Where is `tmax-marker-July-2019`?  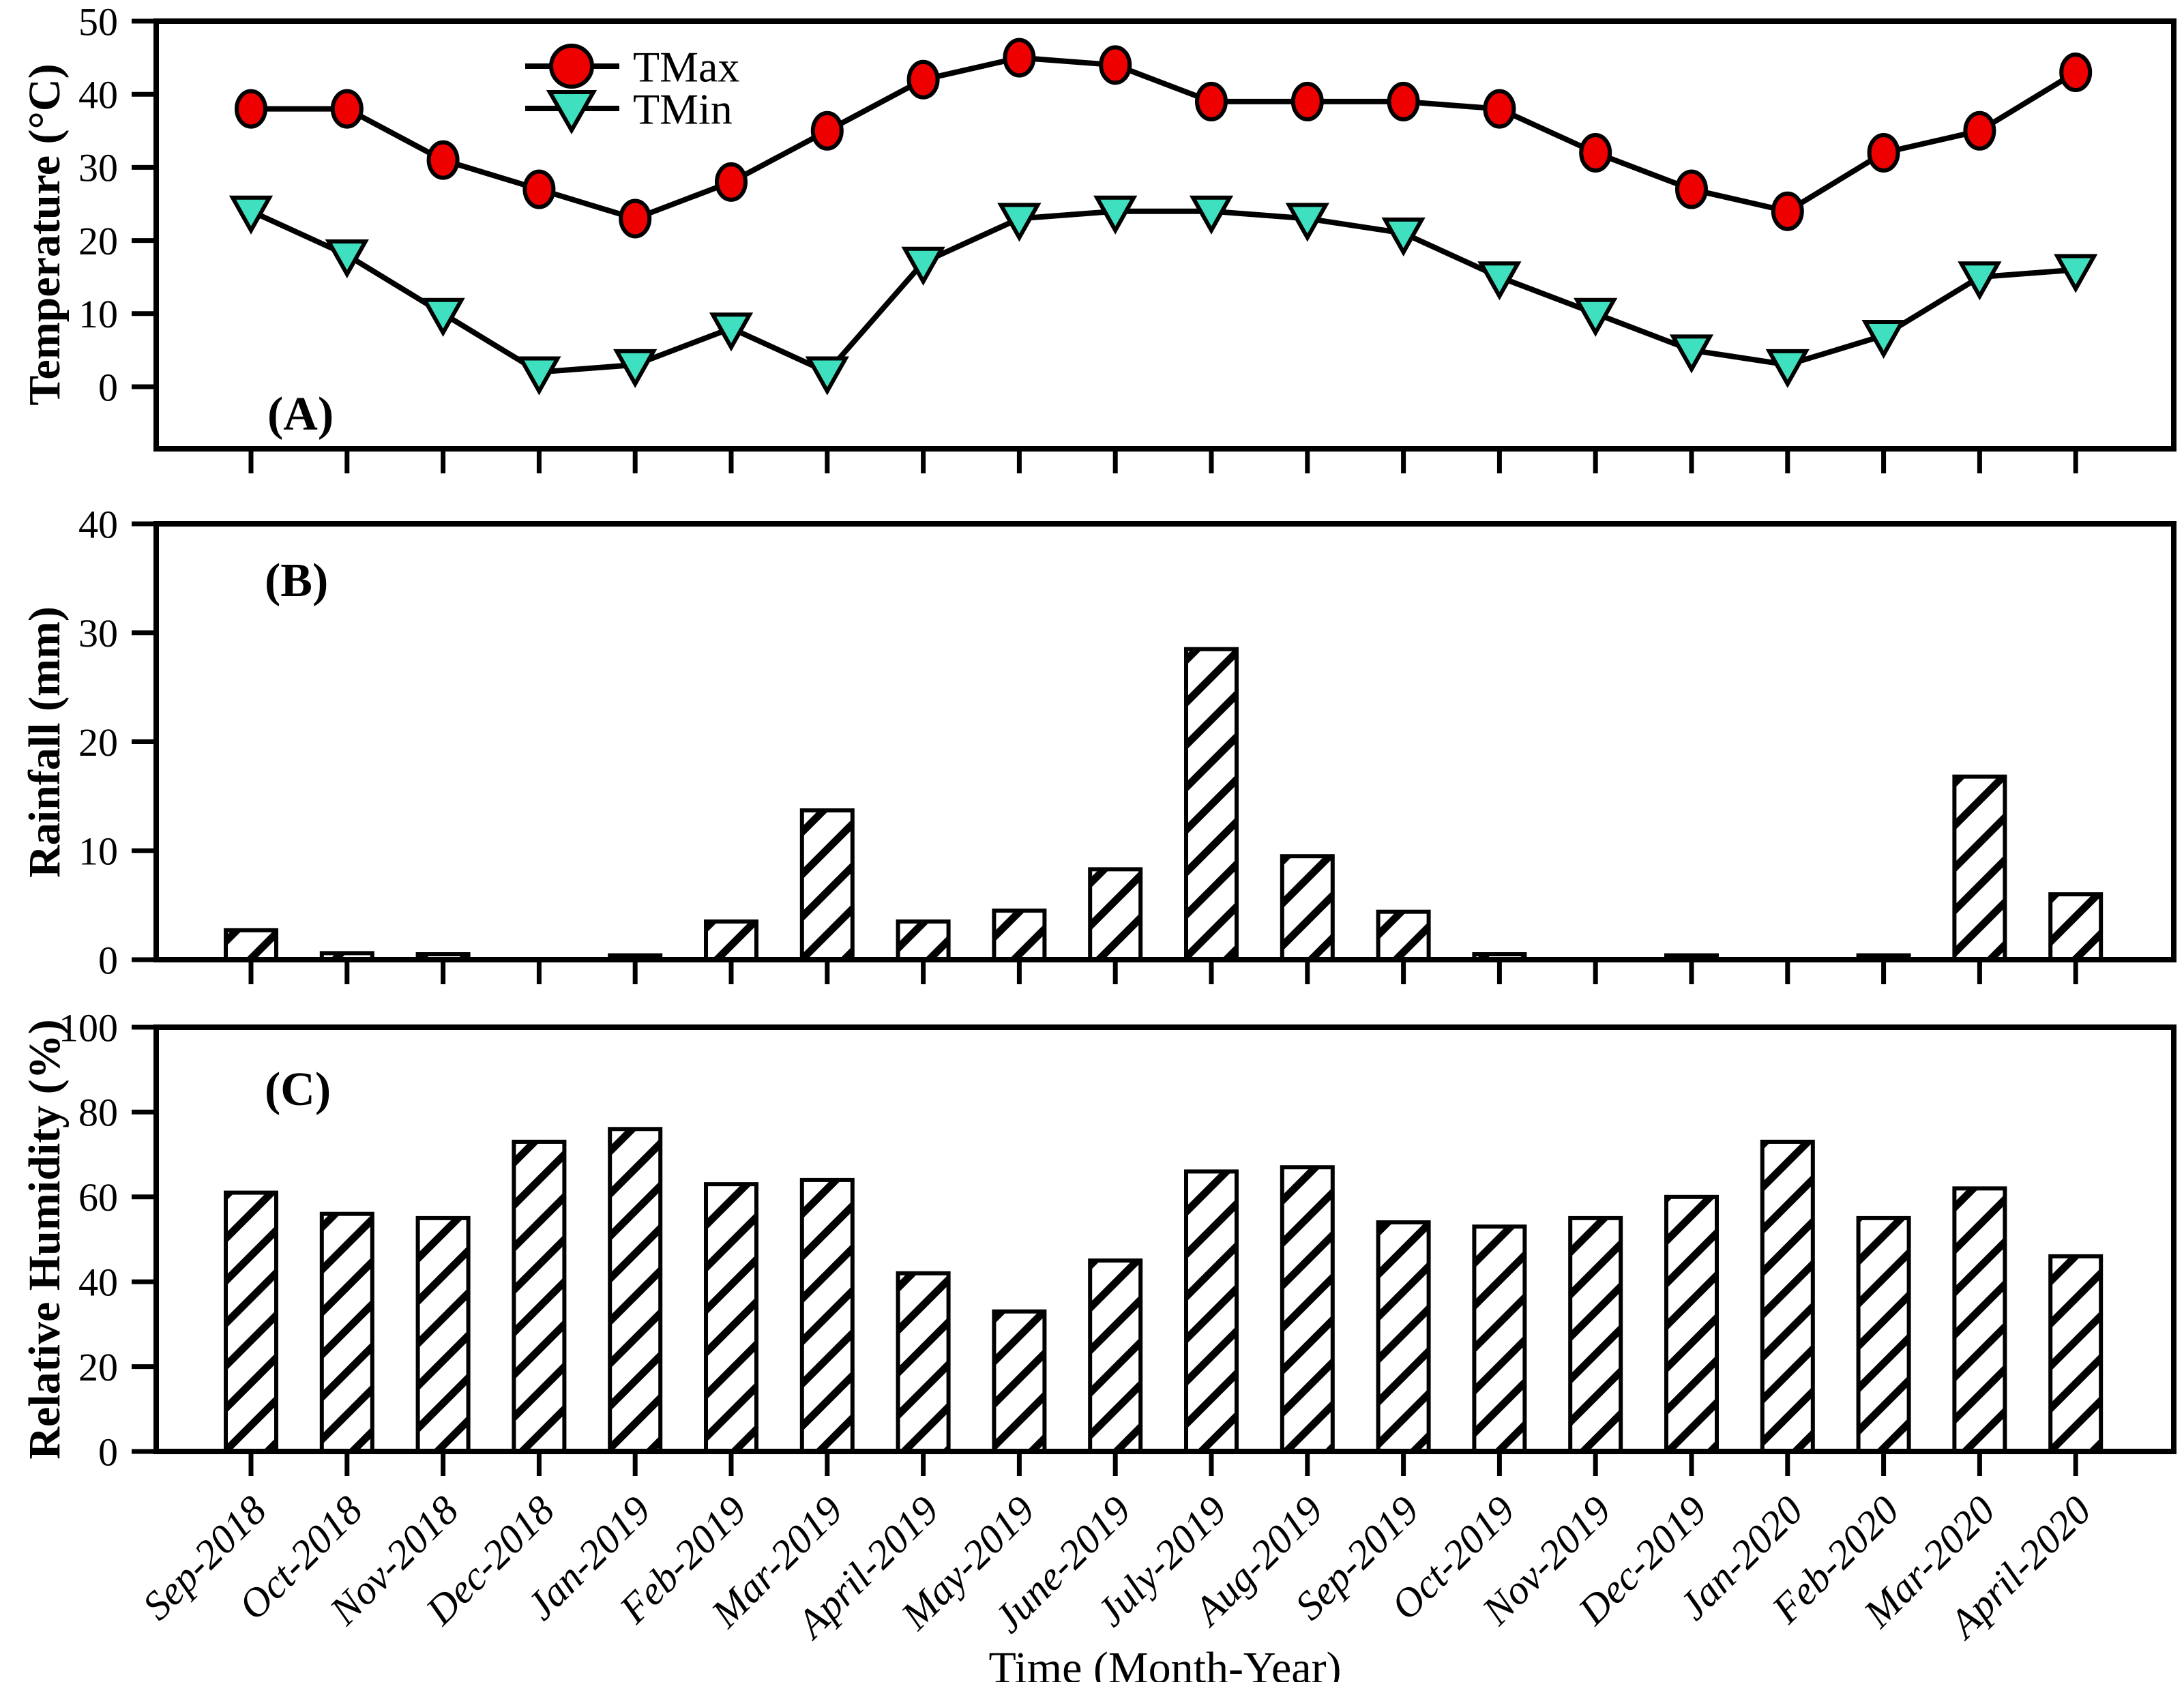
tmax-marker-July-2019 is located at coordinates (1211, 101).